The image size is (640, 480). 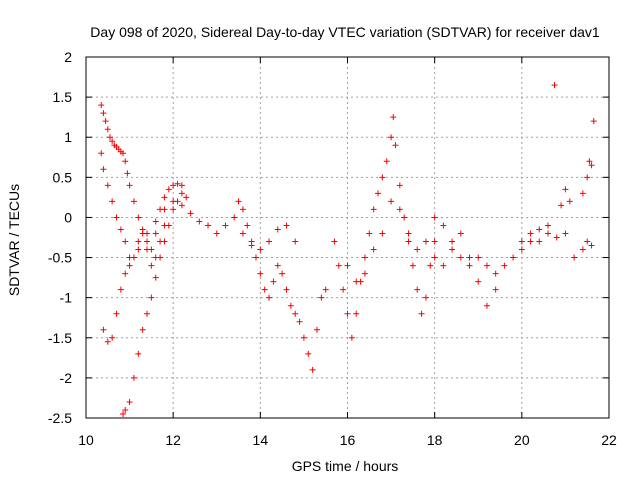 What do you see at coordinates (60, 418) in the screenshot?
I see `y-tick-label: -2.5` at bounding box center [60, 418].